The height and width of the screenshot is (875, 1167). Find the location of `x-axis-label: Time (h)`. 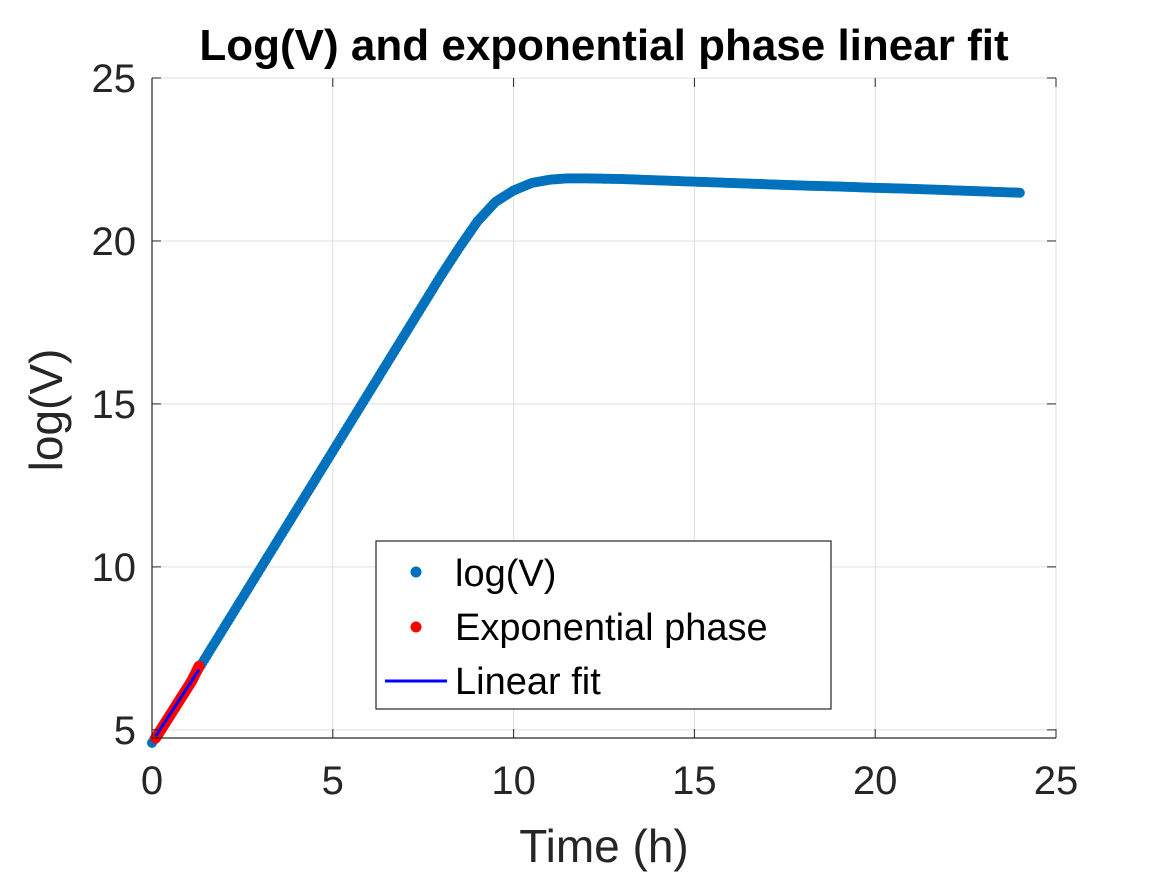

x-axis-label: Time (h) is located at coordinates (604, 846).